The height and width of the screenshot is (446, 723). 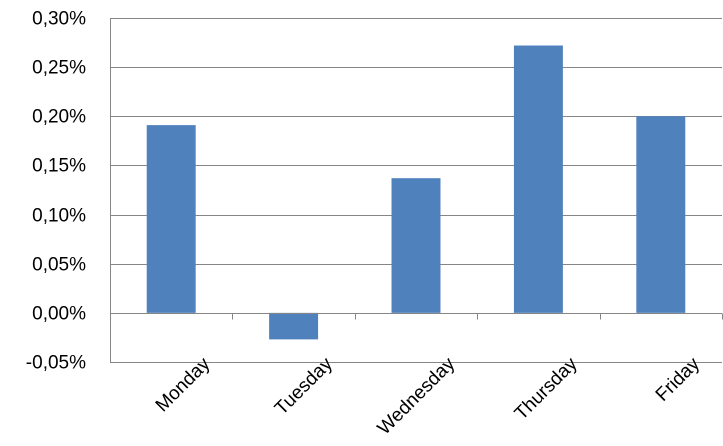 I want to click on x-tick-label-wednesday: Wednesday, so click(x=417, y=396).